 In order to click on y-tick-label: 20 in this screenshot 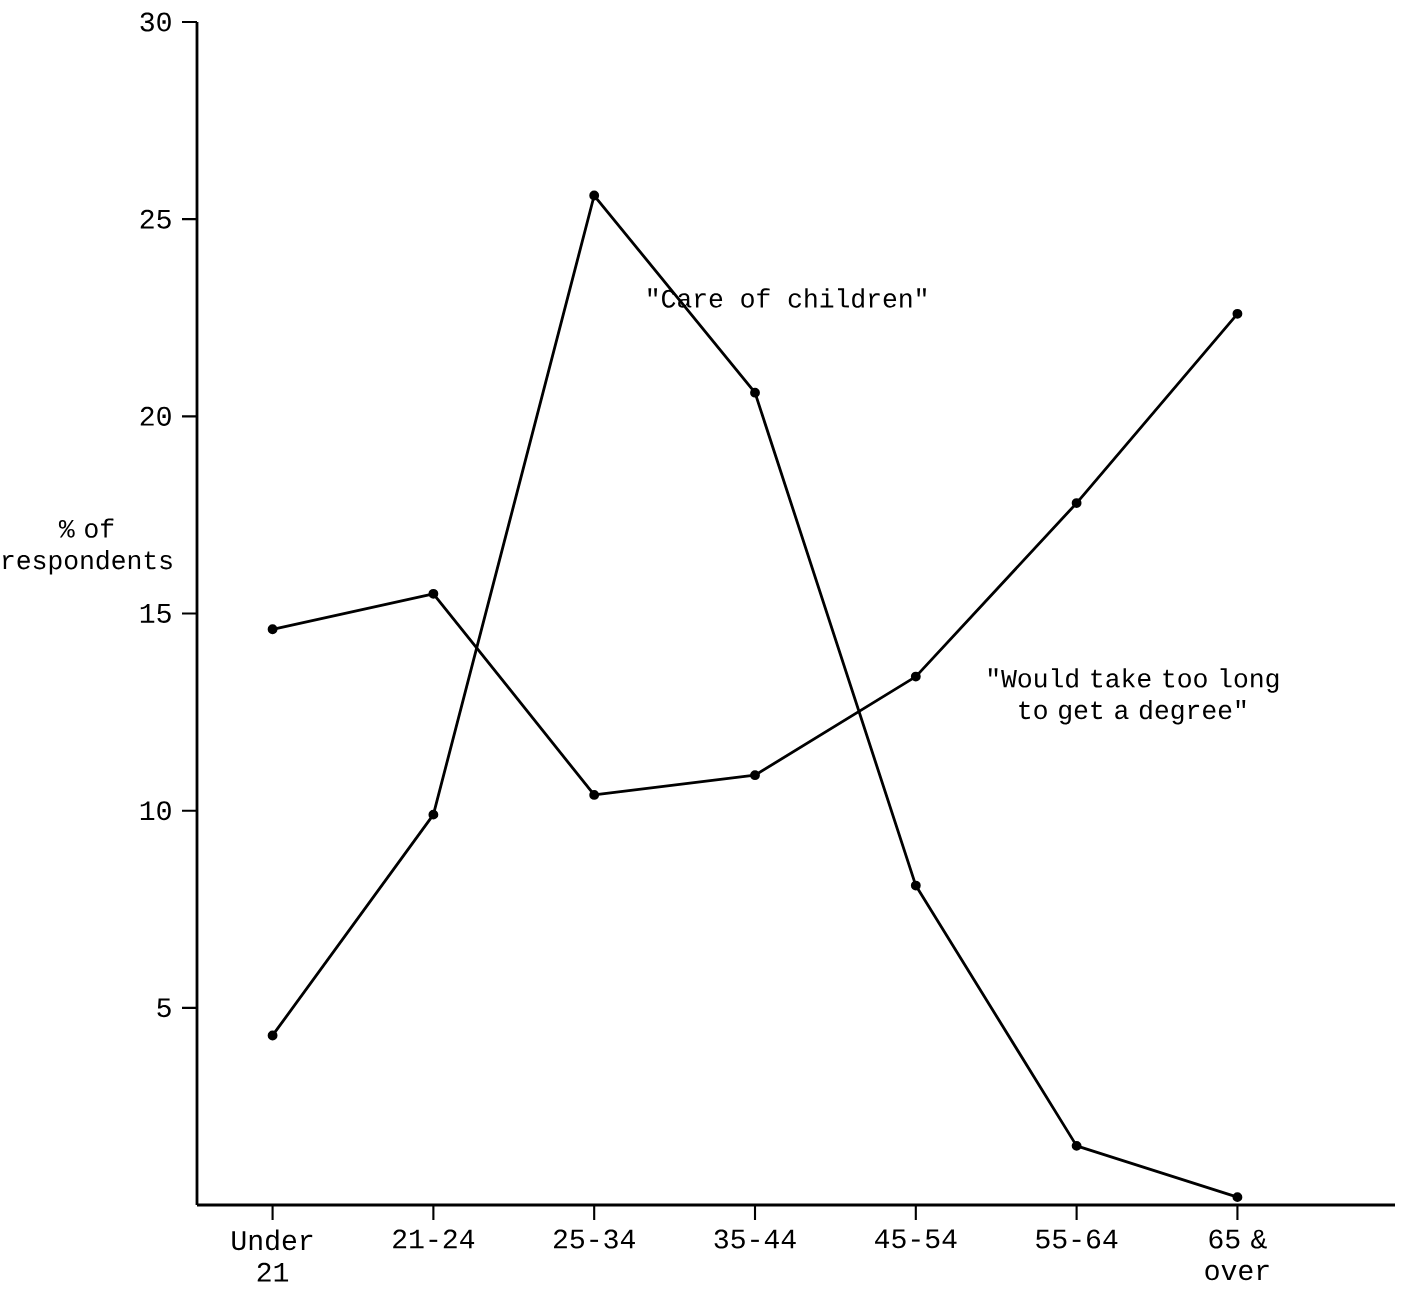, I will do `click(155, 416)`.